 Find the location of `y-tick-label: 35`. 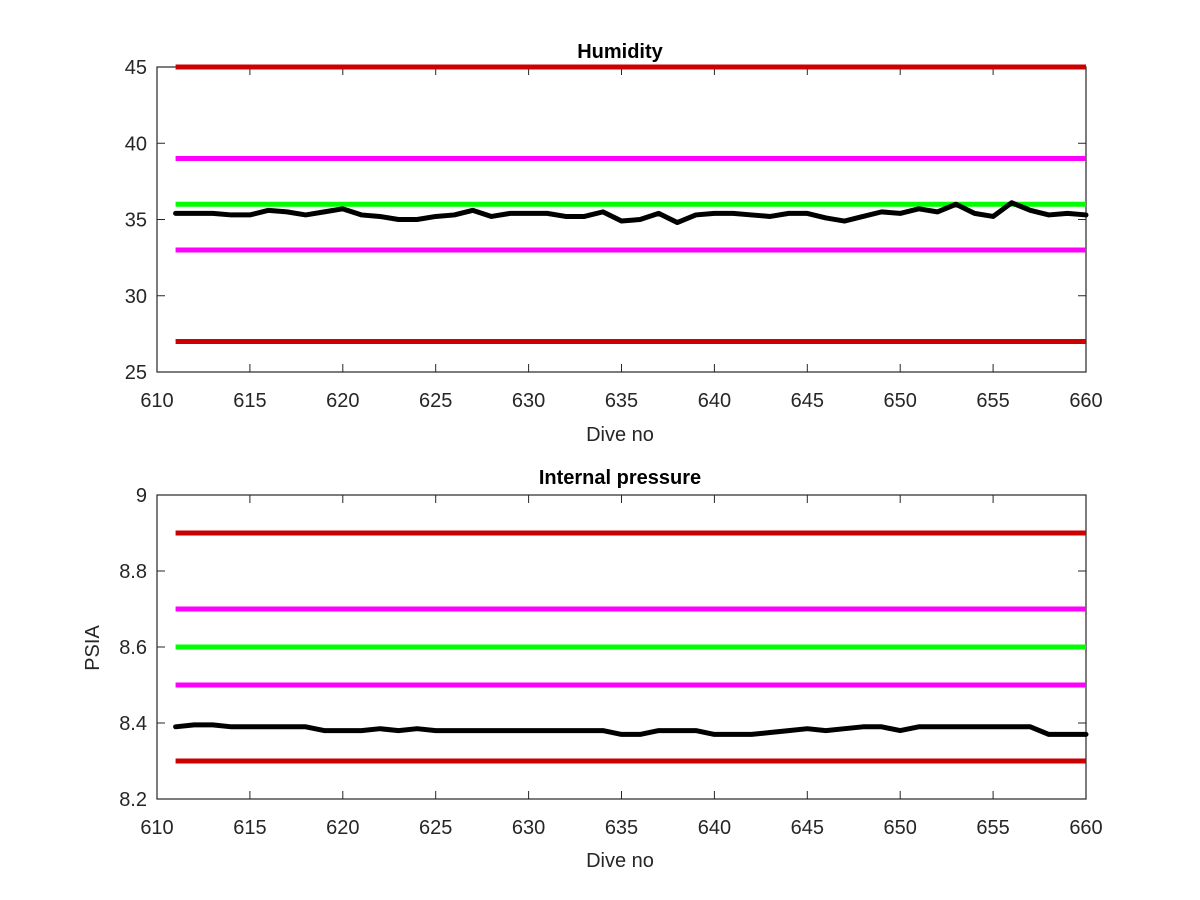

y-tick-label: 35 is located at coordinates (136, 221).